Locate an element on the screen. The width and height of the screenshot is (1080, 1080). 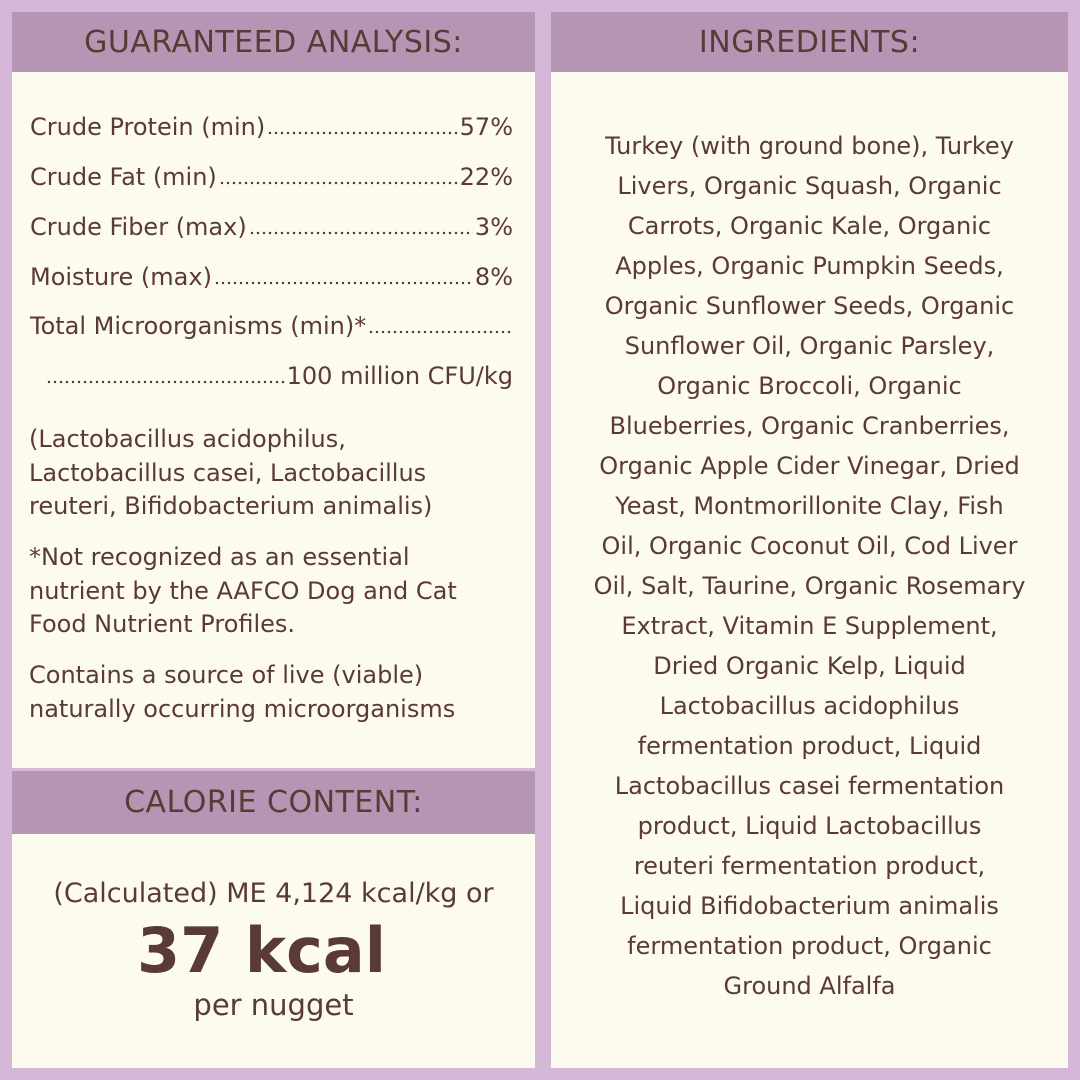
analysis-row: Crude Protein (min) 57% is located at coordinates (271, 127).